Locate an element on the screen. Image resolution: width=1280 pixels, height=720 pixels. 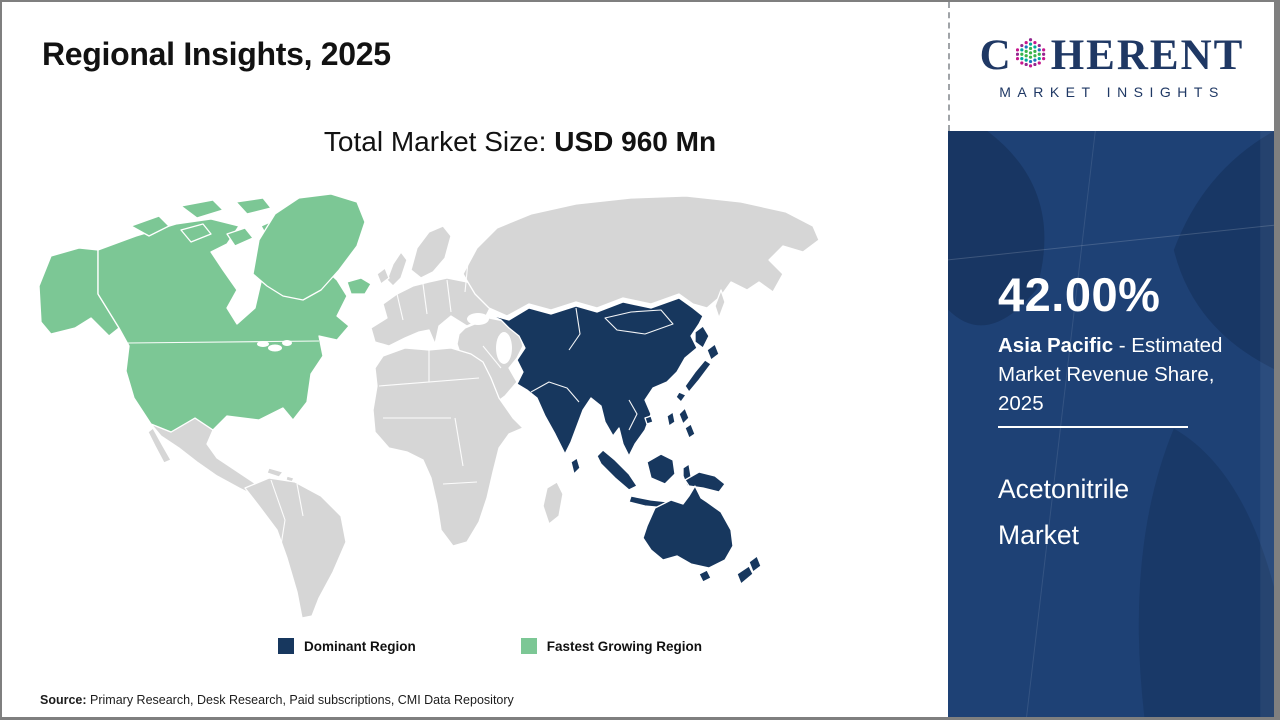
total-market-size-value: USD 960 Mn is located at coordinates (635, 141).